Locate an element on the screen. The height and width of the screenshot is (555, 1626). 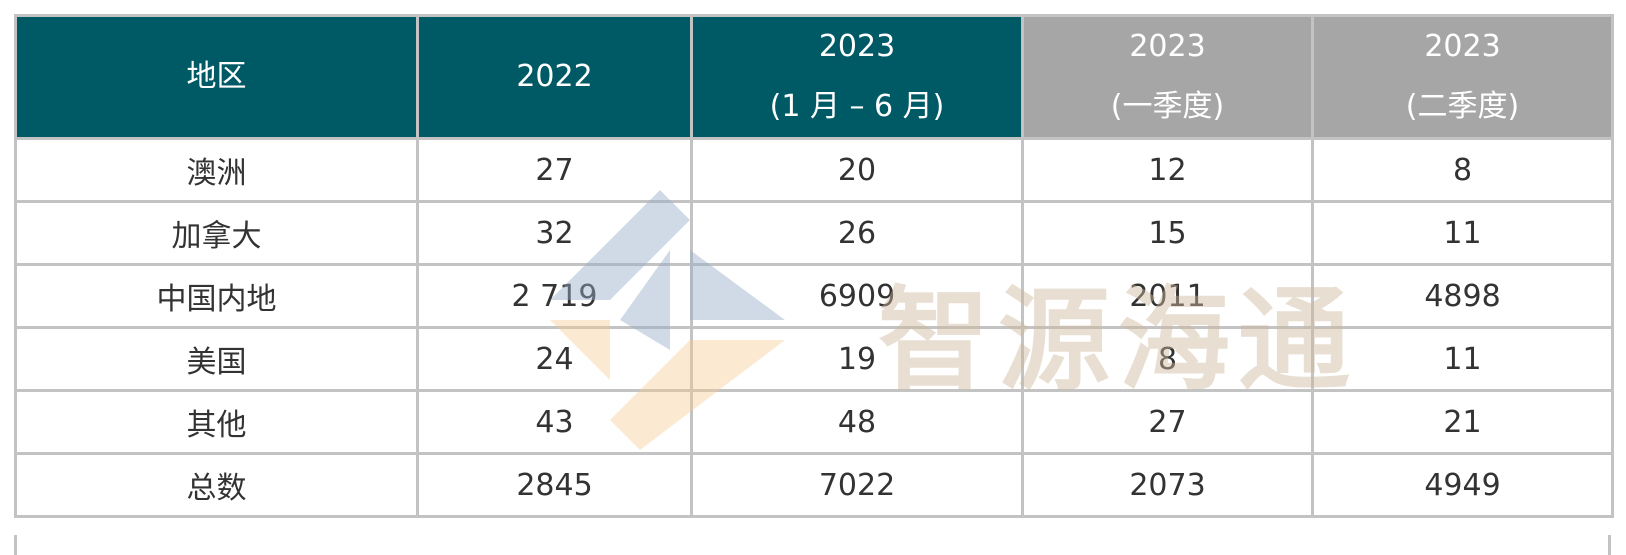
header-cell: 2022 is located at coordinates (554, 77).